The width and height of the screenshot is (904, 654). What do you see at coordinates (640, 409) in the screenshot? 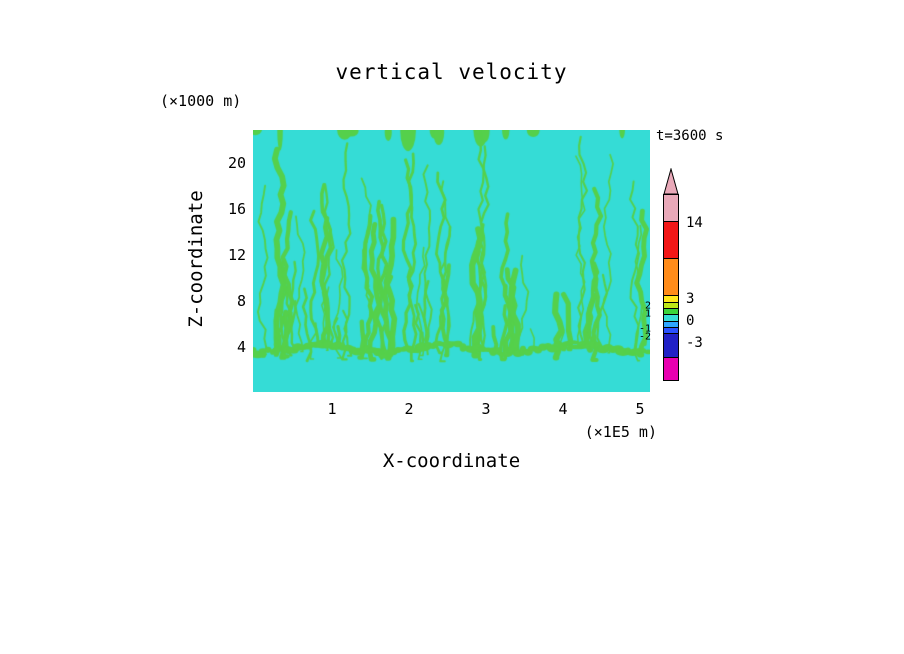
I see `x-tick-label: 5` at bounding box center [640, 409].